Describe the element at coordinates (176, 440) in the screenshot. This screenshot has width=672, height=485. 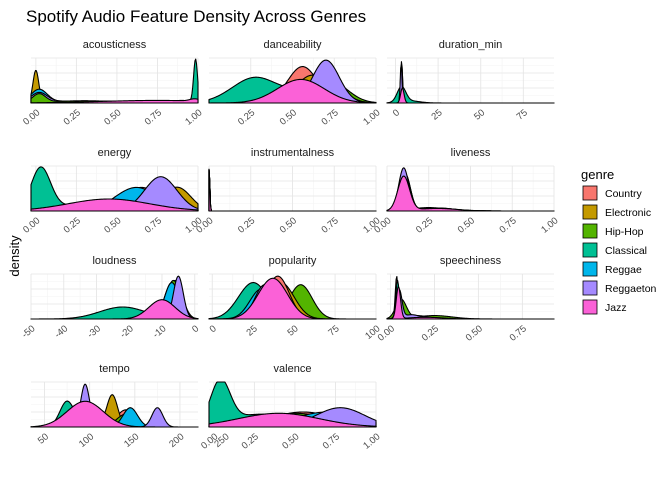
I see `x-tick-label: 200` at that location.